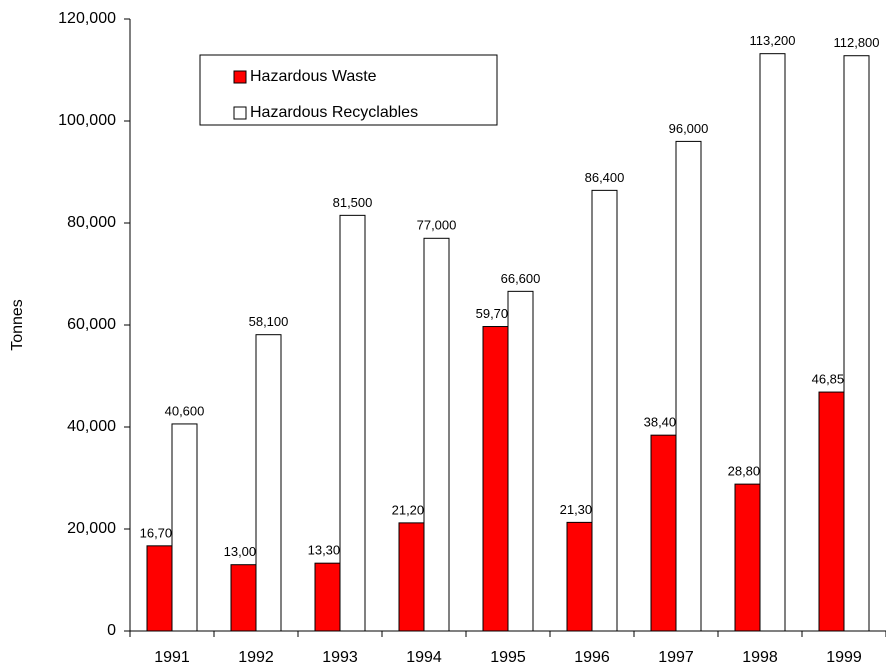 This screenshot has height=670, width=886. What do you see at coordinates (256, 657) in the screenshot?
I see `x-tick-label: 1992` at bounding box center [256, 657].